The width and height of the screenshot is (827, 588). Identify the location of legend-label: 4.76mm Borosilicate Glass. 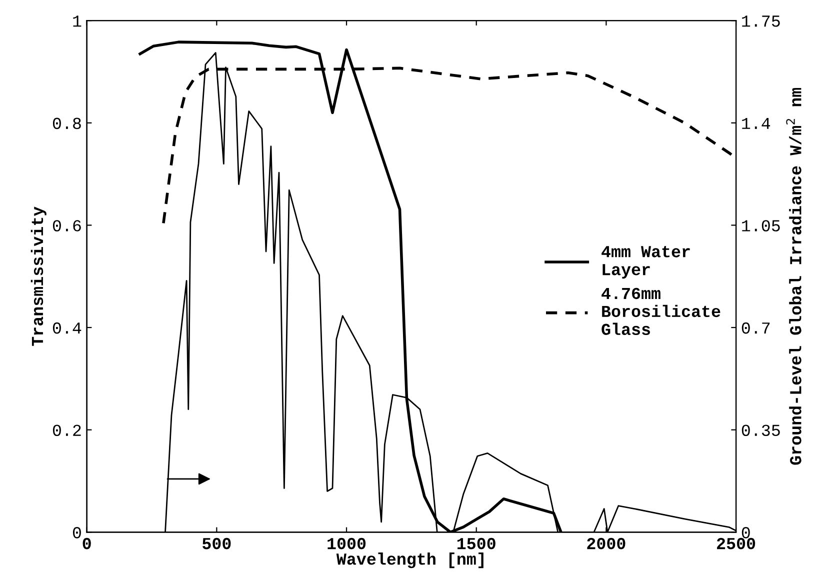
(661, 312).